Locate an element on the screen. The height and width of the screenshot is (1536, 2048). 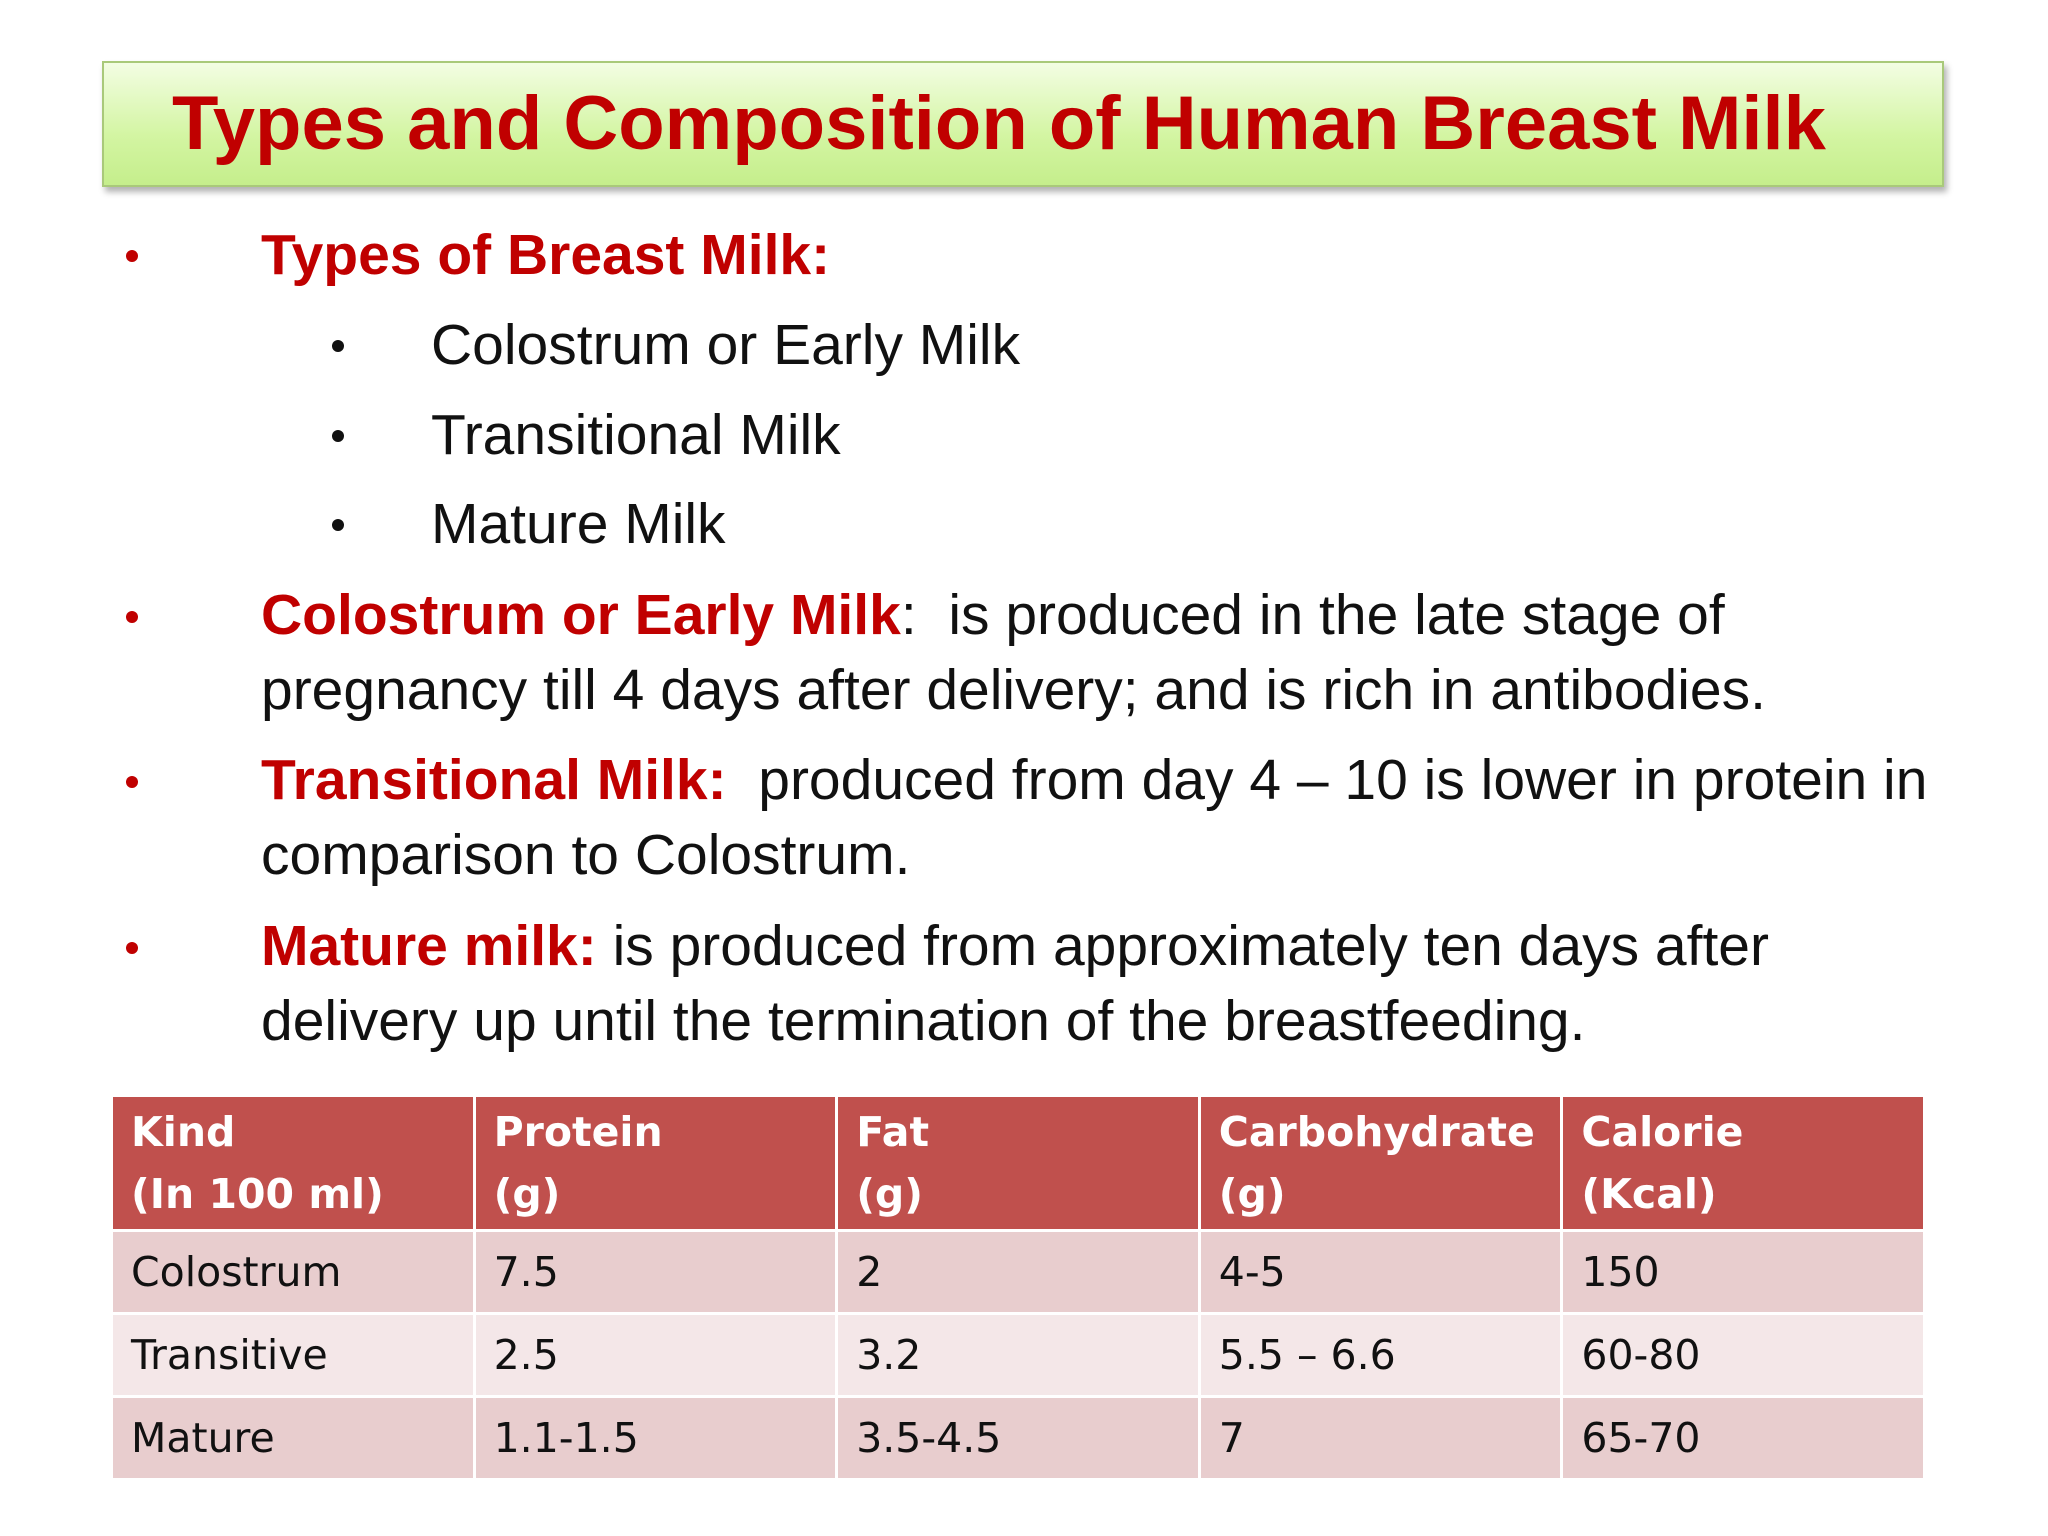
type-item: Mature Milk is located at coordinates (578, 524).